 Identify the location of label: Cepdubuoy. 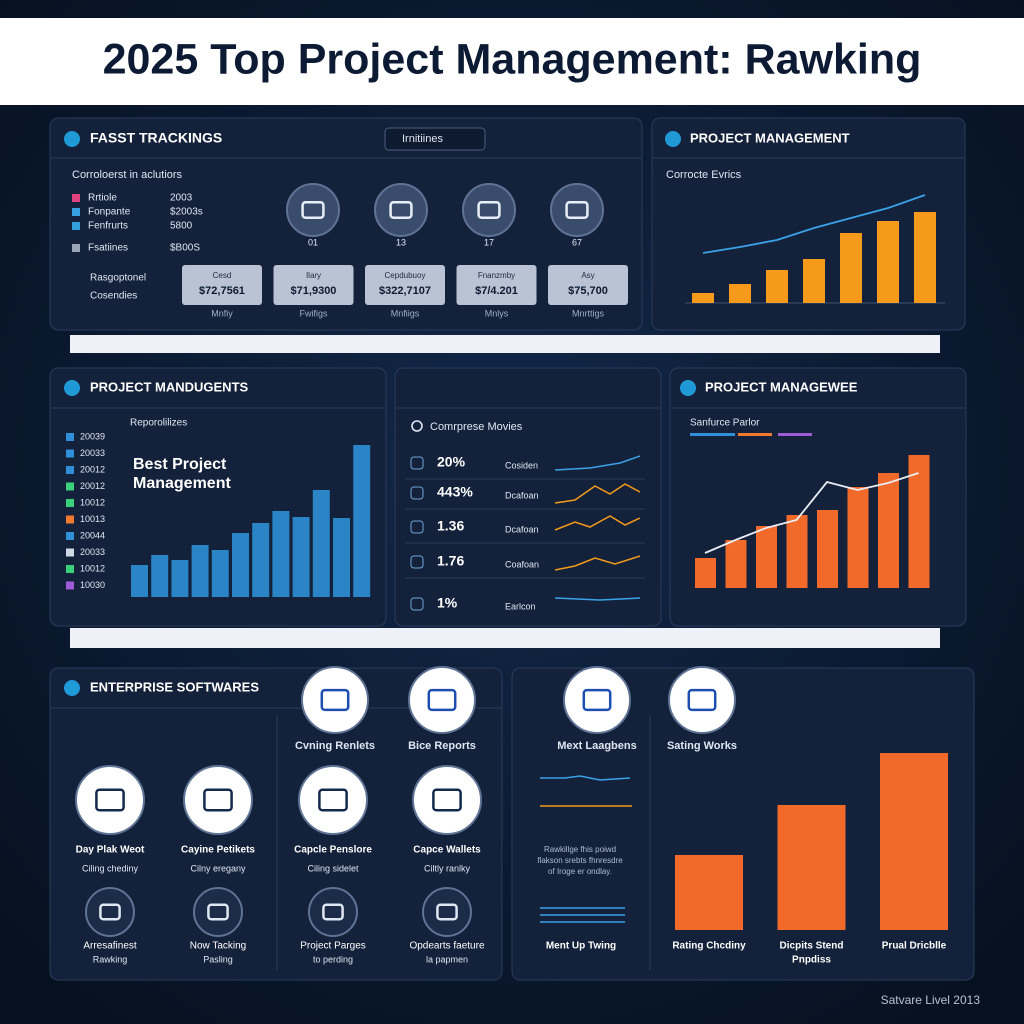
(405, 275).